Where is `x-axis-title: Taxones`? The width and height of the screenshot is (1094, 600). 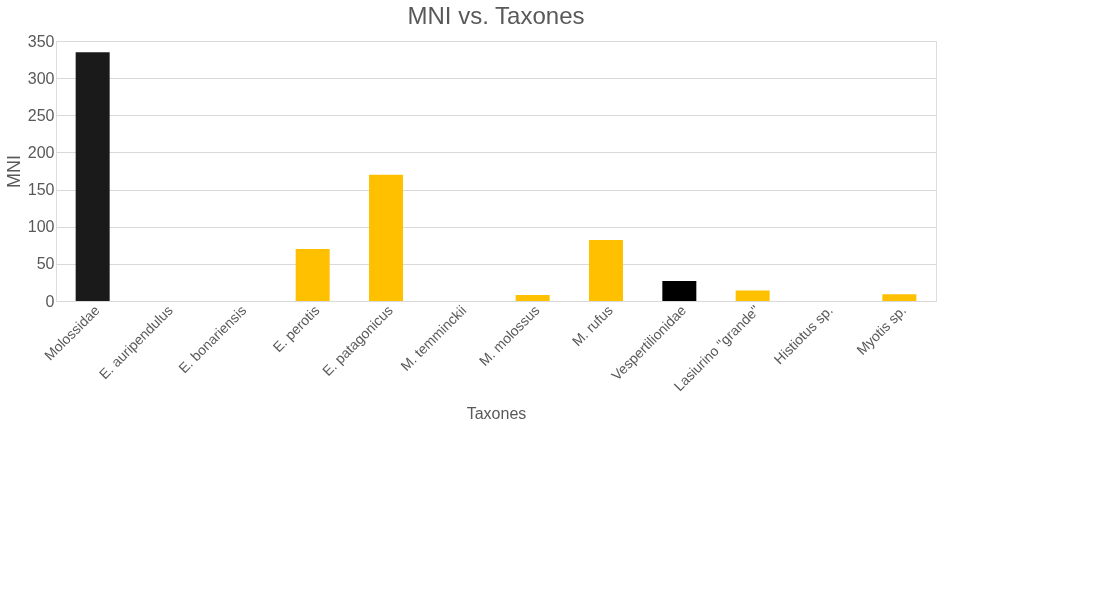 x-axis-title: Taxones is located at coordinates (496, 414).